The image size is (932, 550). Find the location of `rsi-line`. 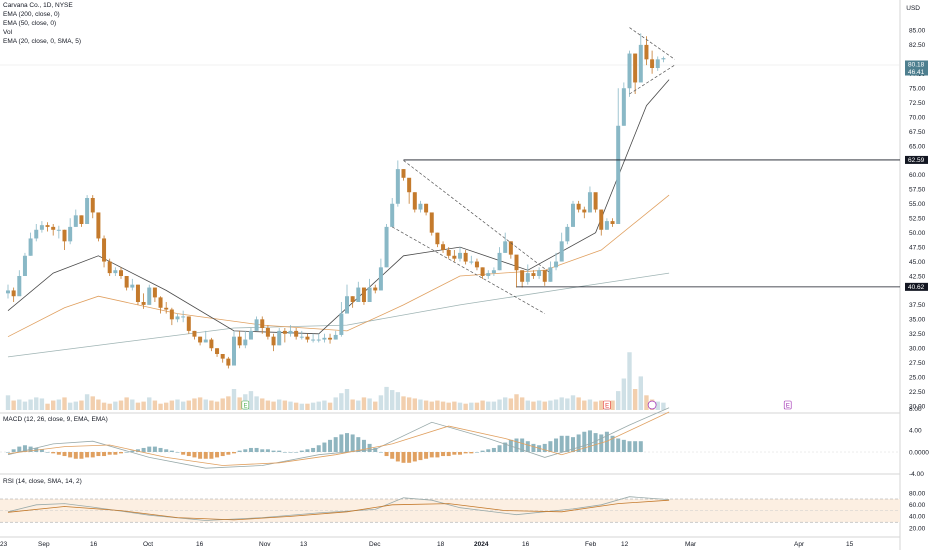

rsi-line is located at coordinates (338, 508).